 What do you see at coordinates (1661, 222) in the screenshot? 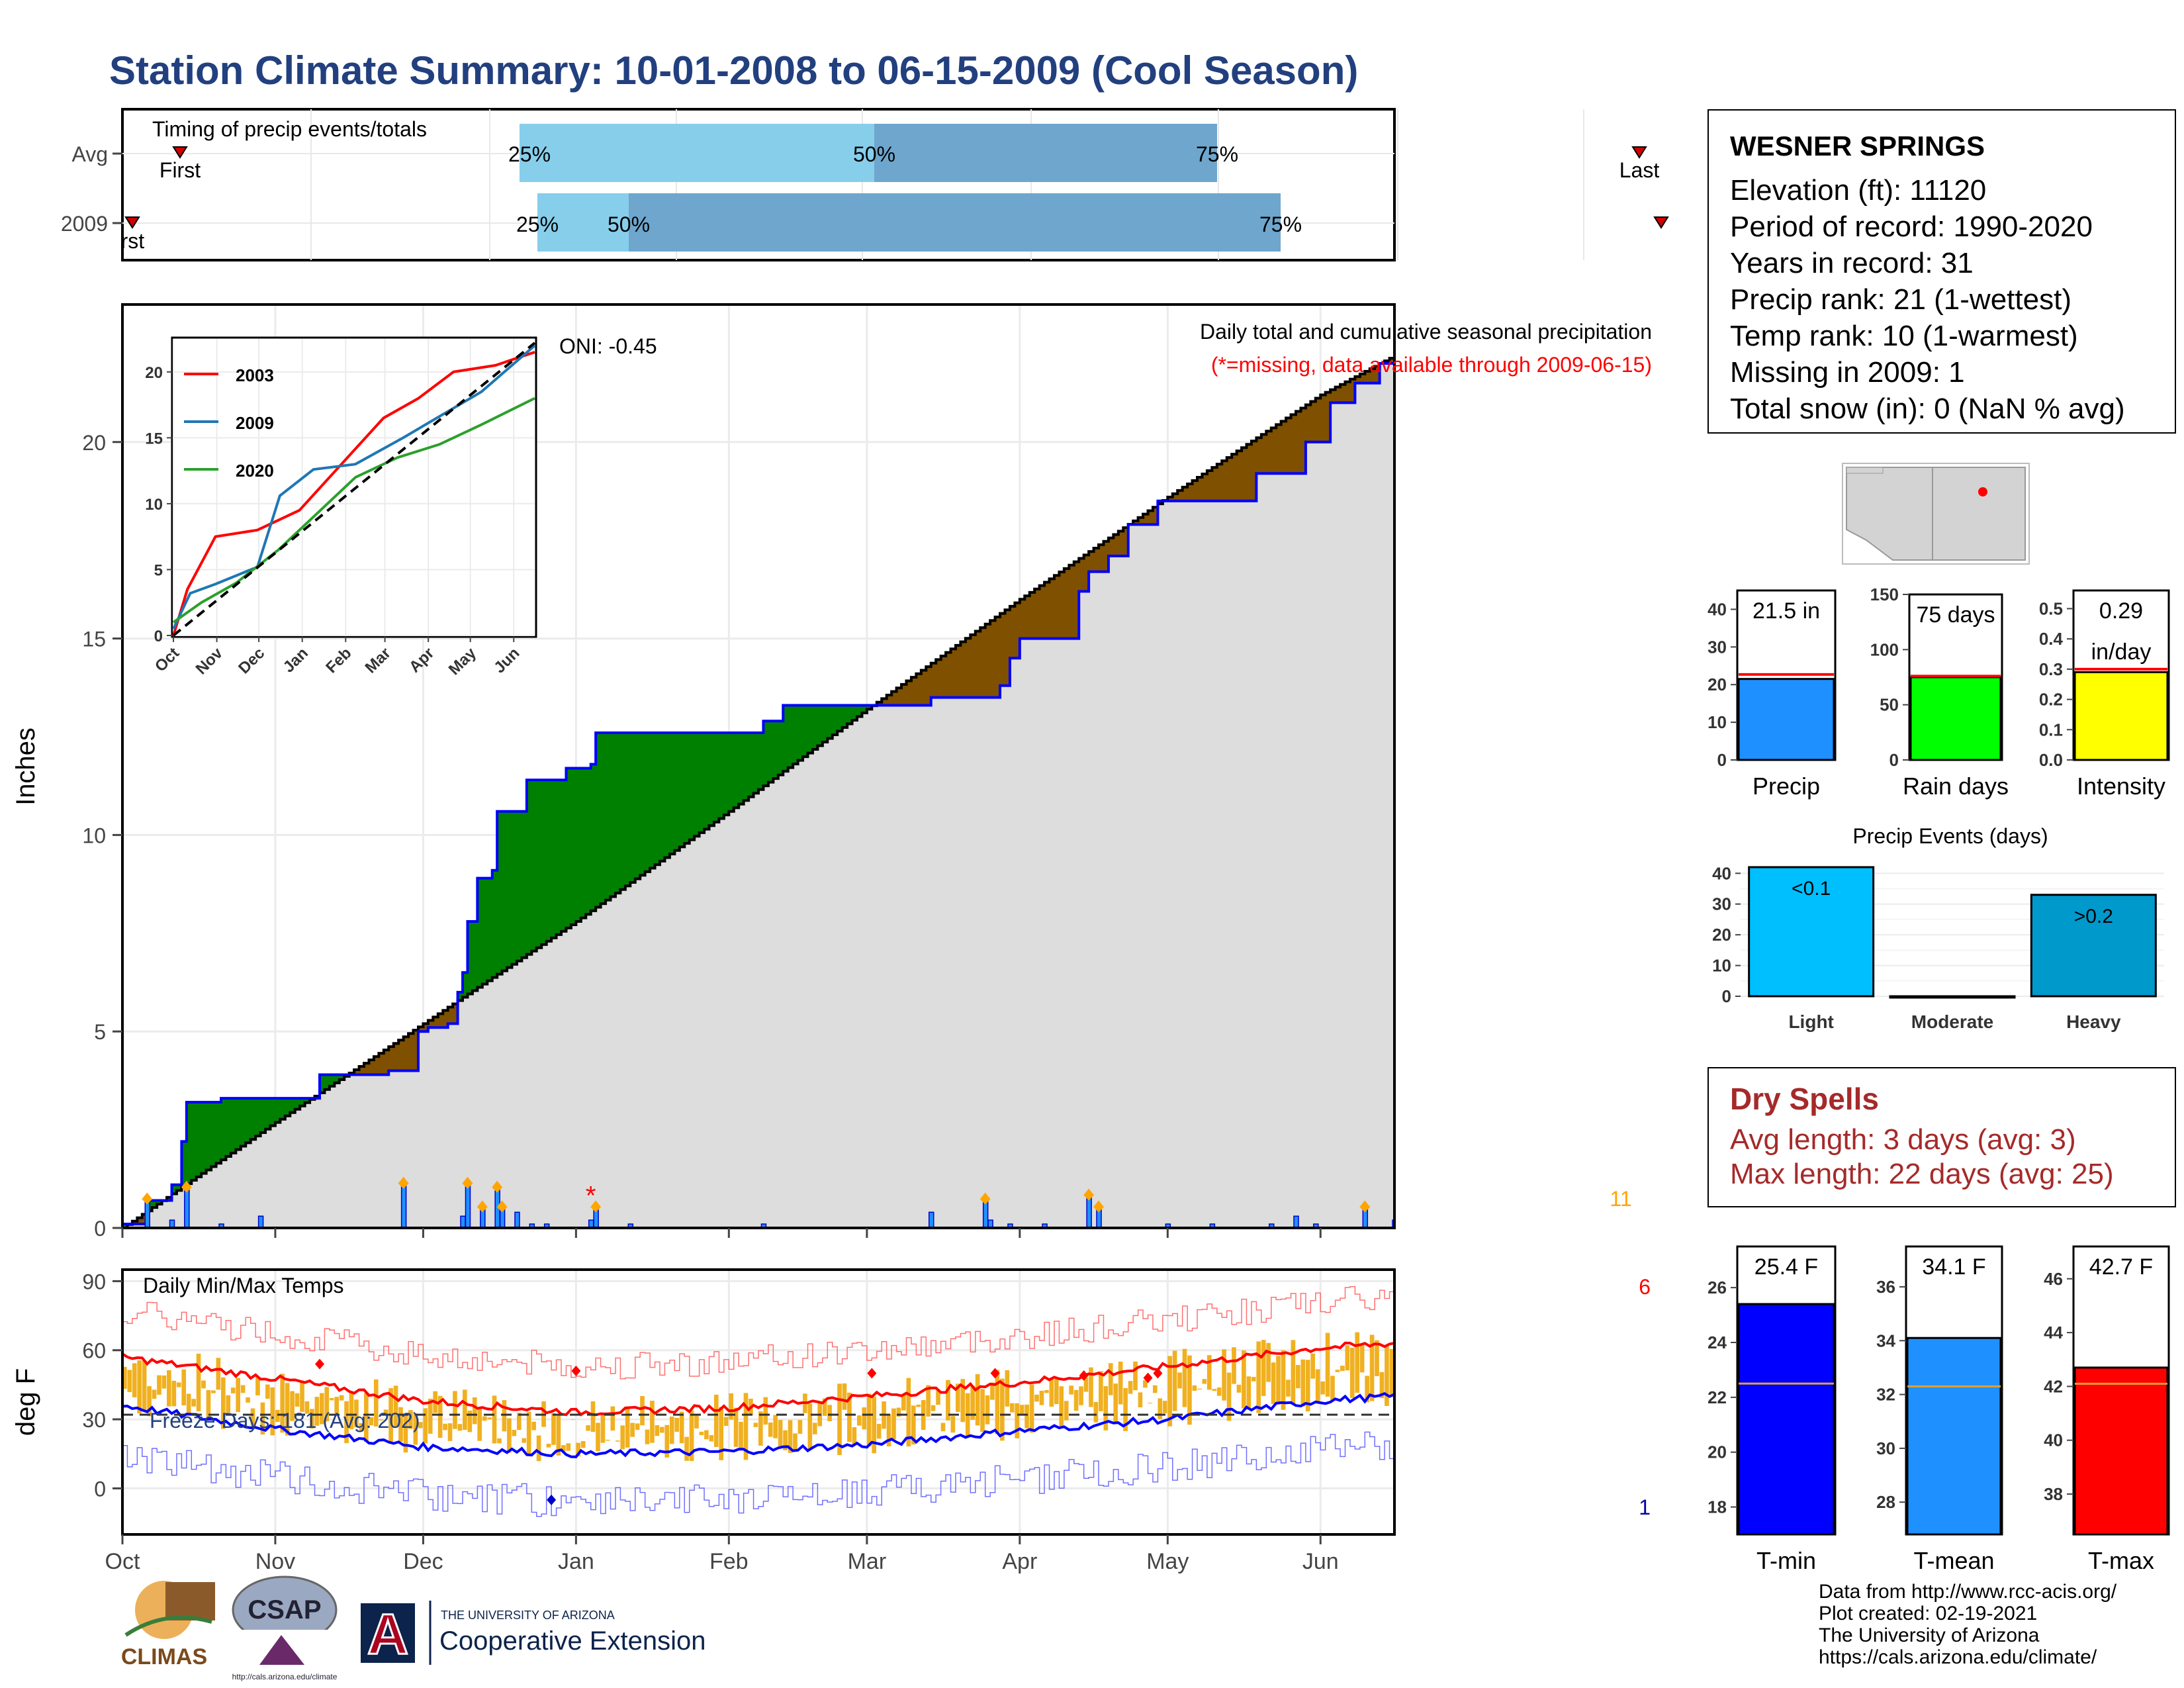
I see `y2009-last-marker` at bounding box center [1661, 222].